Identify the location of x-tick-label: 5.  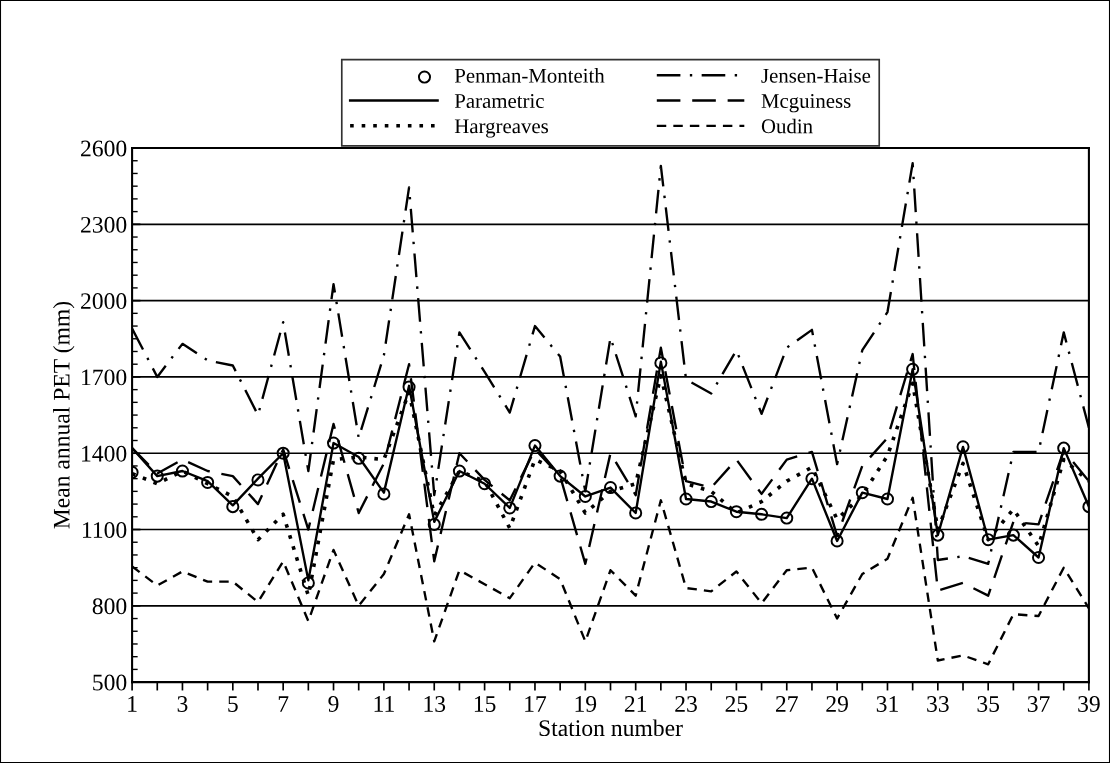
(233, 704).